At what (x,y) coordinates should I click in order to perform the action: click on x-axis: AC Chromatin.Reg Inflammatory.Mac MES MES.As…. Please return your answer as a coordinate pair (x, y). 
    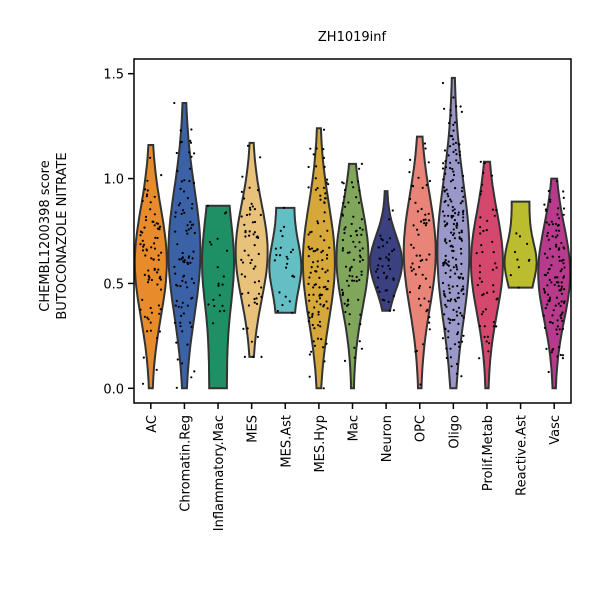
    Looking at the image, I should click on (354, 467).